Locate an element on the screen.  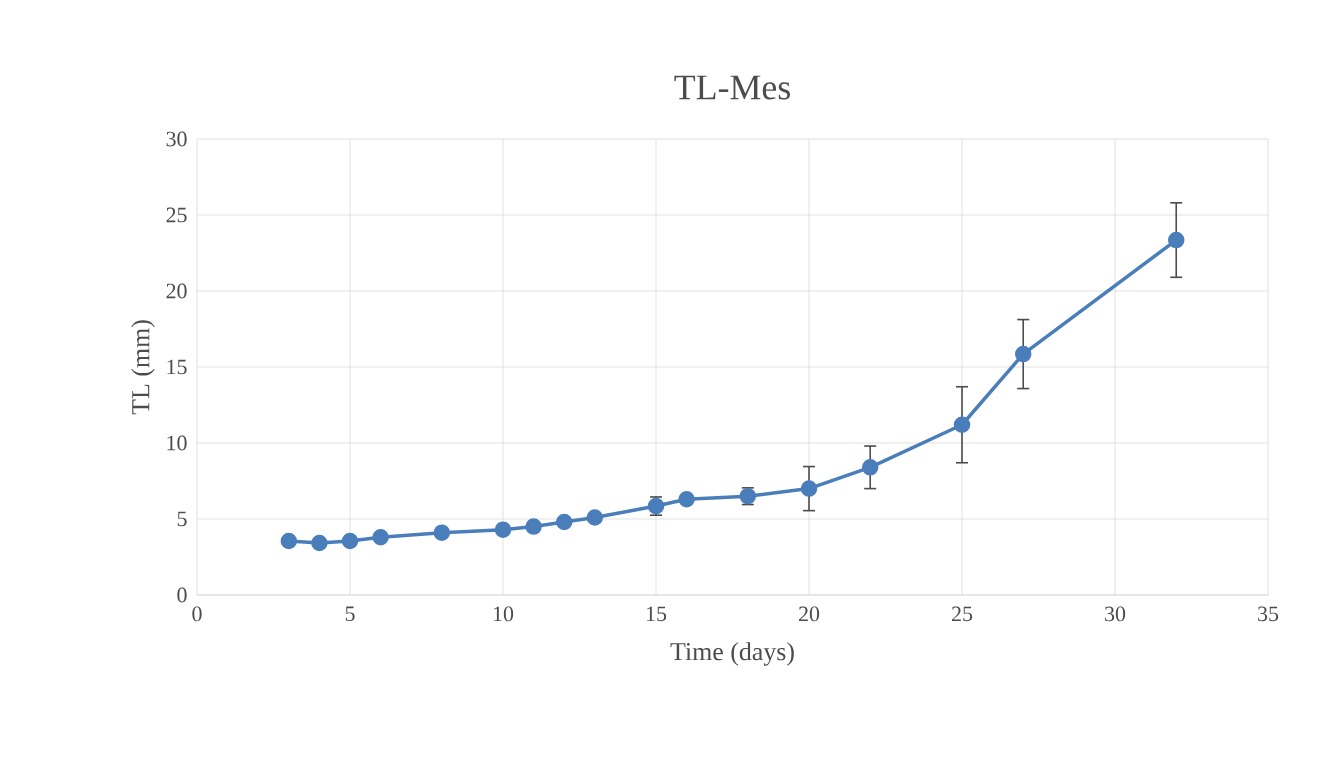
y-axis-title: TL (mm) is located at coordinates (143, 367).